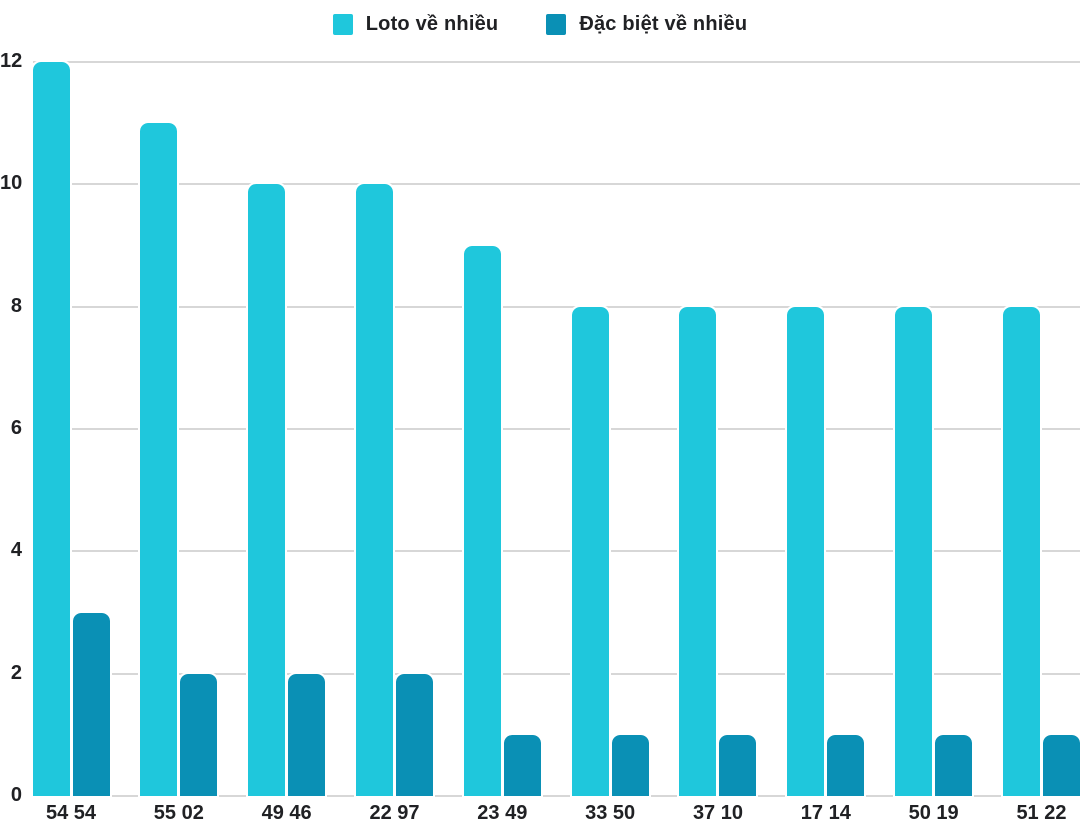 Image resolution: width=1080 pixels, height=830 pixels. I want to click on gridline-y0, so click(556, 796).